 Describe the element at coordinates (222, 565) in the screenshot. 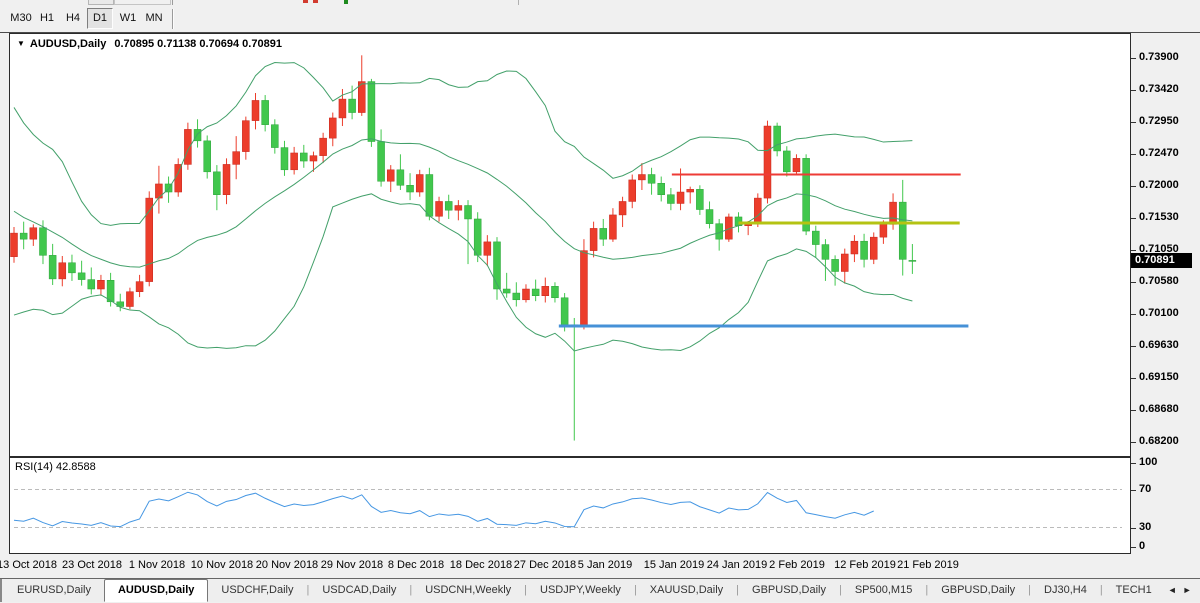

I see `date-tick-label: 10 Nov 2018` at that location.